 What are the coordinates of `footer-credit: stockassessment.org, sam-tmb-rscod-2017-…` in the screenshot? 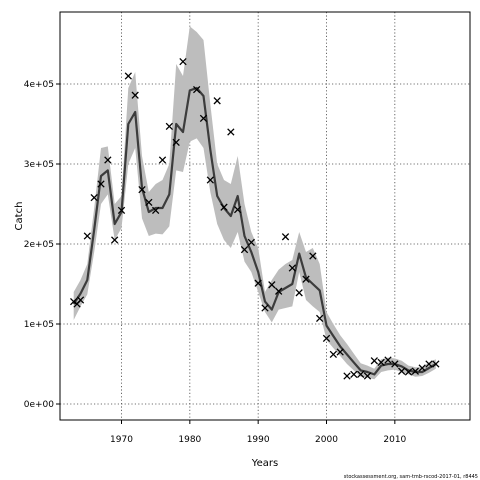 It's located at (411, 477).